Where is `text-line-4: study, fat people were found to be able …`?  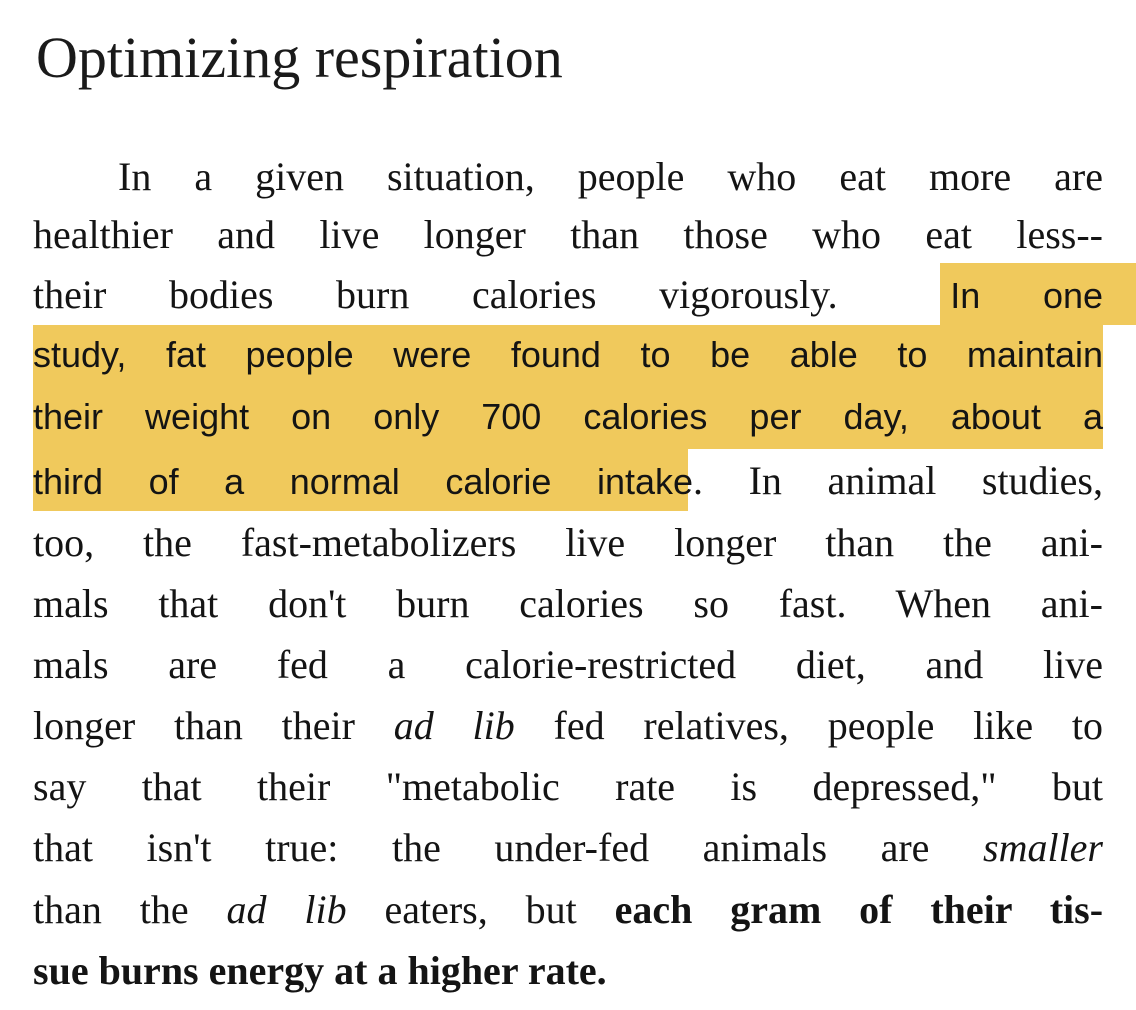
text-line-4: study, fat people were found to be able … is located at coordinates (568, 355).